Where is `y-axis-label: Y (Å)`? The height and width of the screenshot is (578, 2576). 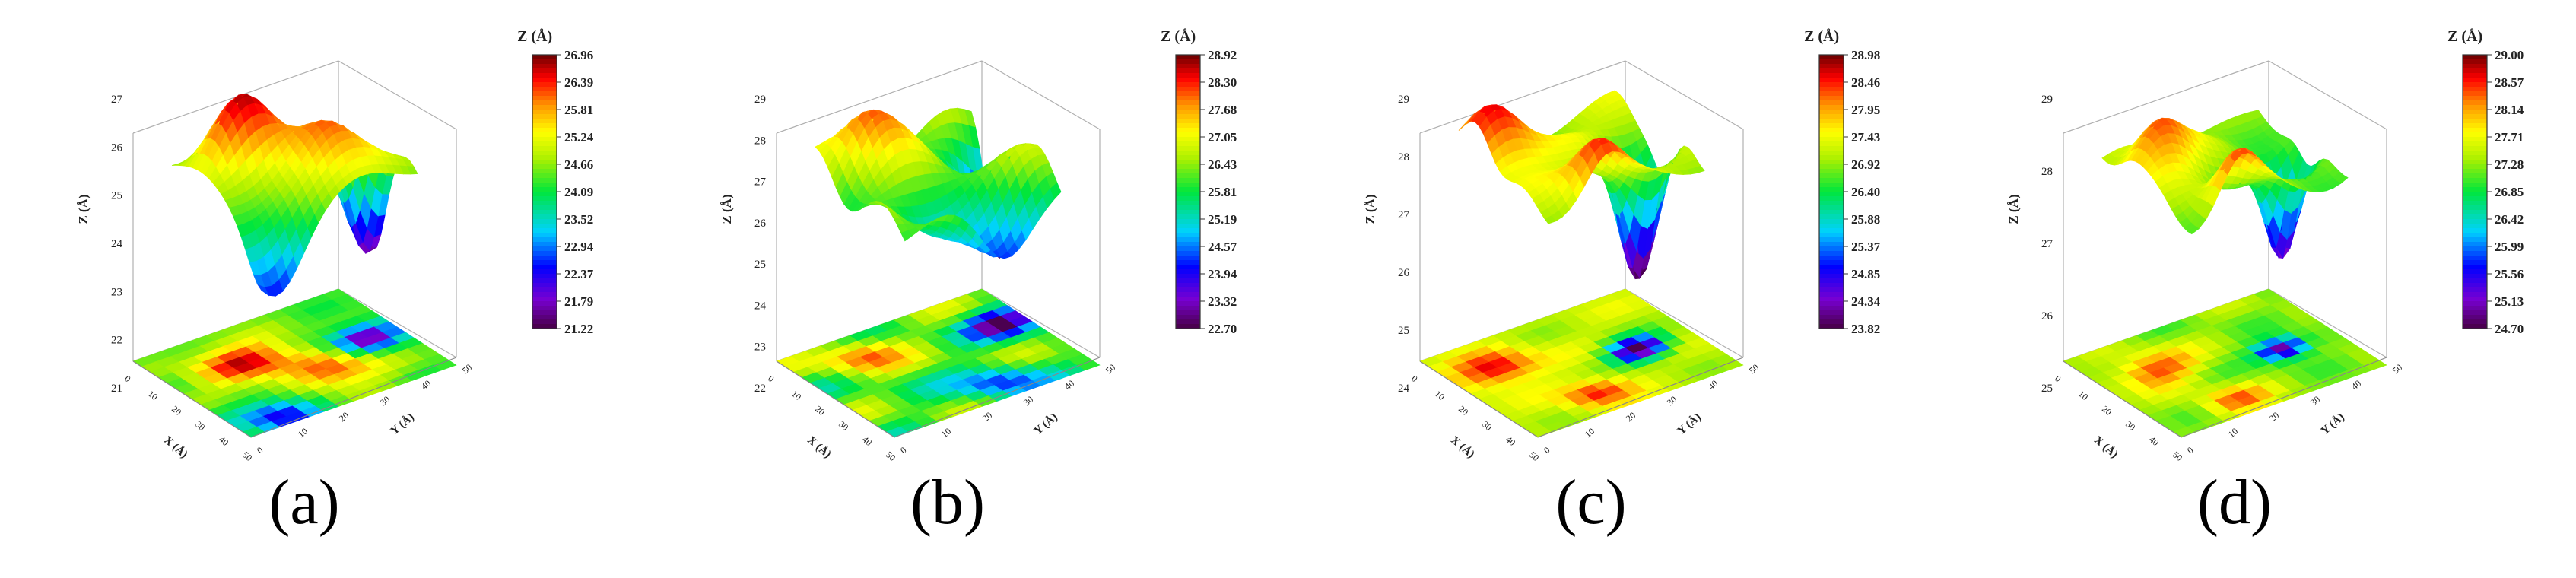 y-axis-label: Y (Å) is located at coordinates (403, 424).